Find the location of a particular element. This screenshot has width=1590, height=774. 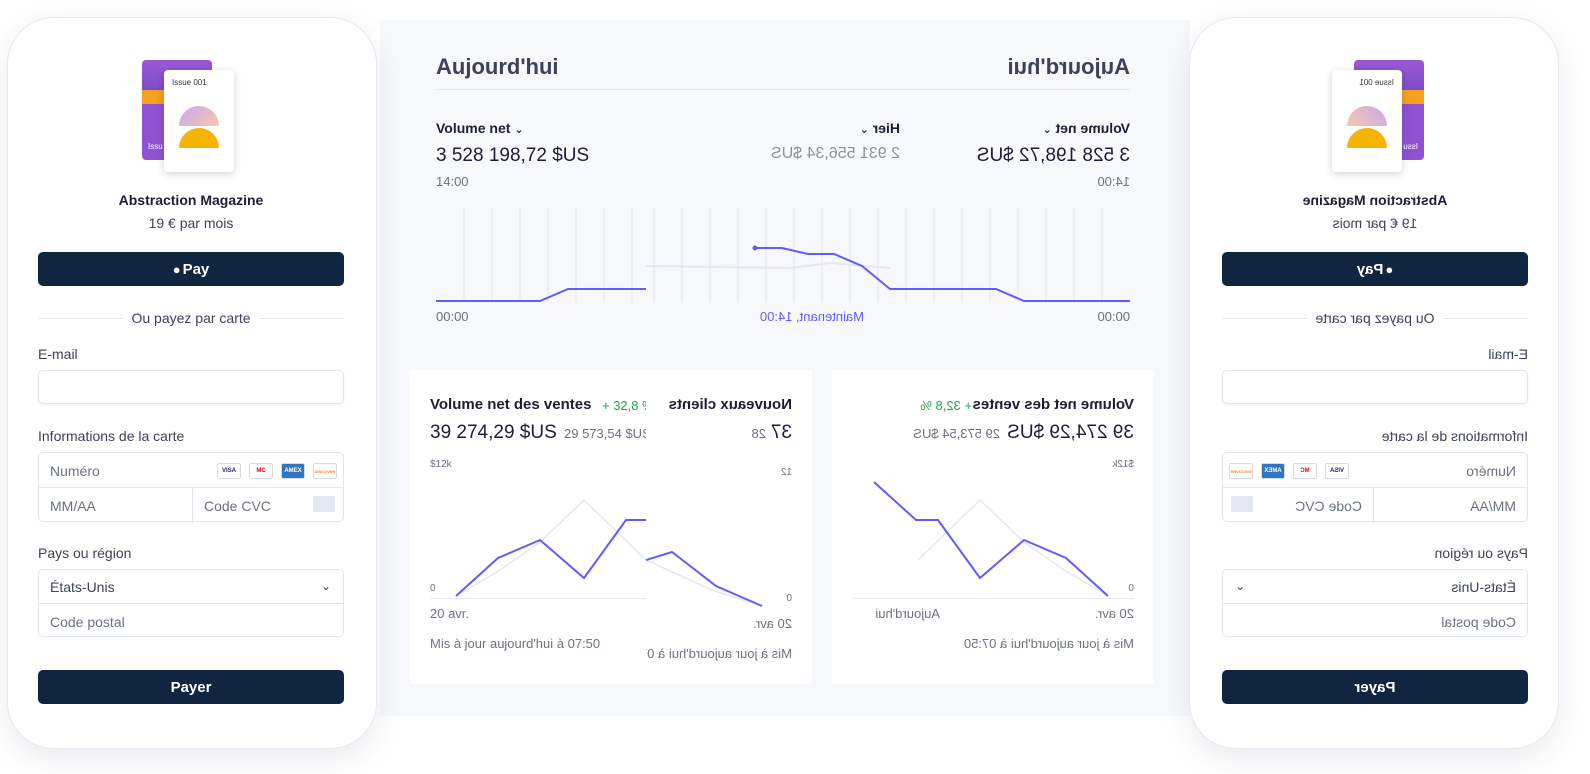

email-label-mirror: E-mail is located at coordinates (1508, 354).